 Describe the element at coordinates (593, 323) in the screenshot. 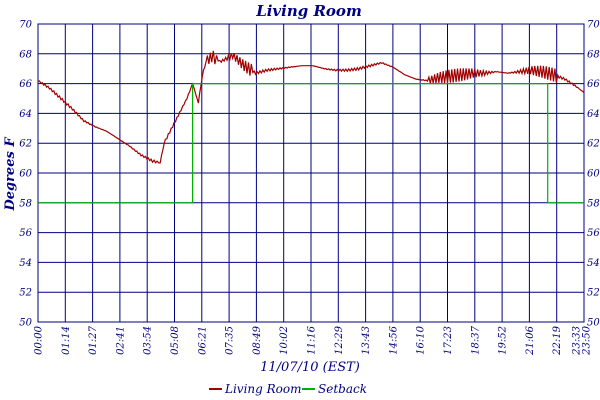

I see `y-tick-label-right: 50` at that location.